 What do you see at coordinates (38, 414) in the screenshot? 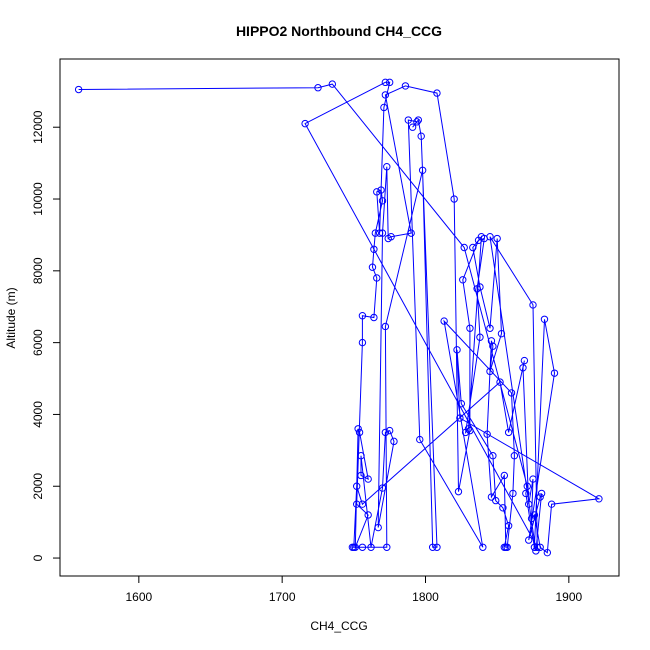
I see `y-tick-label: 4000` at bounding box center [38, 414].